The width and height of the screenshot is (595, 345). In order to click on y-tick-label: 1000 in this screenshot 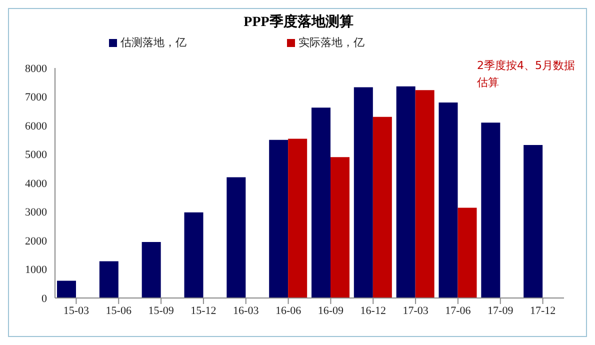, I will do `click(36, 270)`.